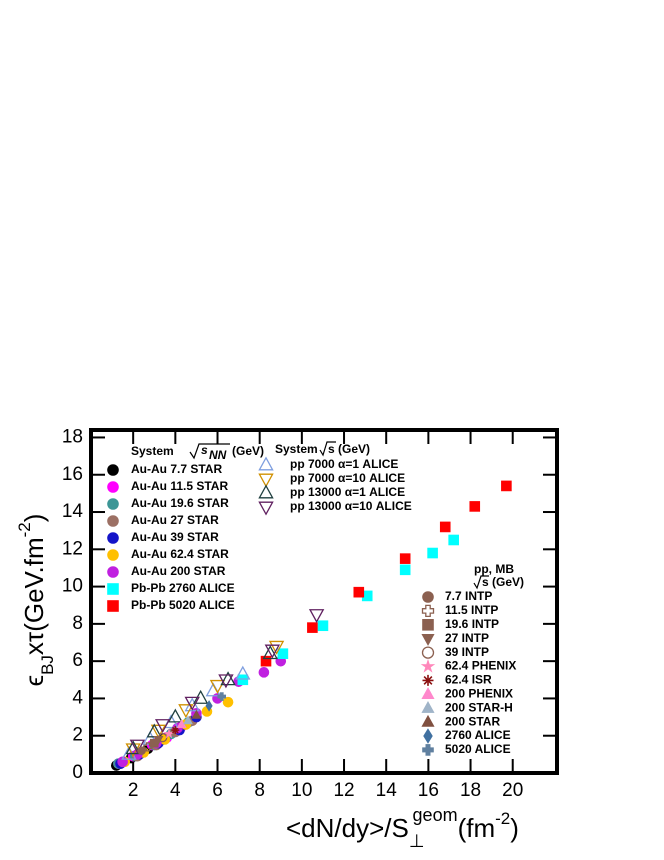 The height and width of the screenshot is (860, 664). I want to click on x-tick-label: 16, so click(428, 790).